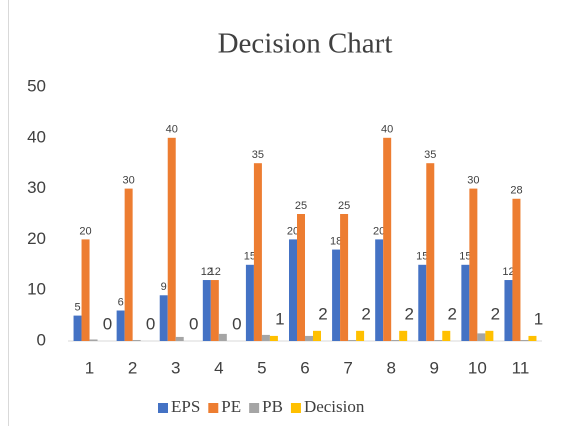 This screenshot has height=426, width=562. I want to click on y-tick-label: 10, so click(36, 289).